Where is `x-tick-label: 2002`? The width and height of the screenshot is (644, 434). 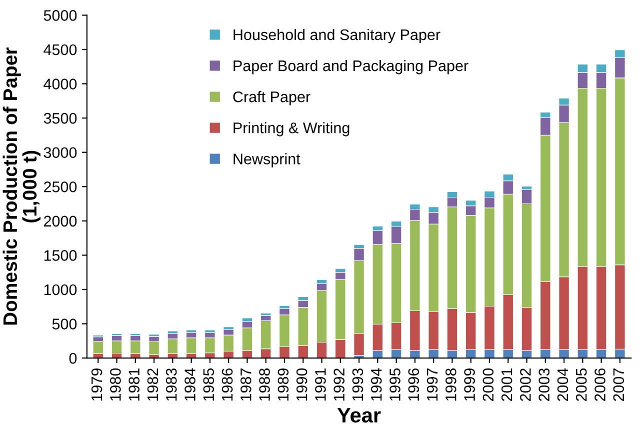 x-tick-label: 2002 is located at coordinates (525, 384).